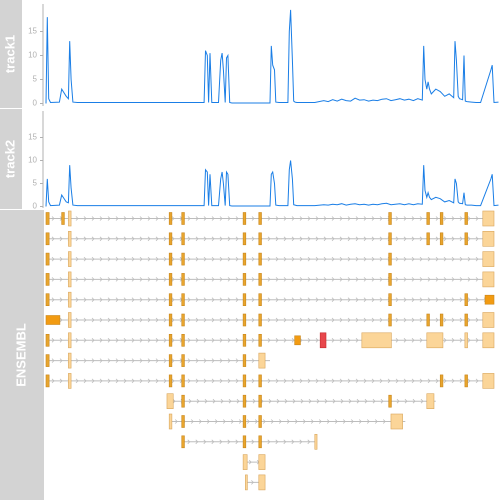 Image resolution: width=504 pixels, height=504 pixels. I want to click on track2-tick-label-0: 0, so click(35, 206).